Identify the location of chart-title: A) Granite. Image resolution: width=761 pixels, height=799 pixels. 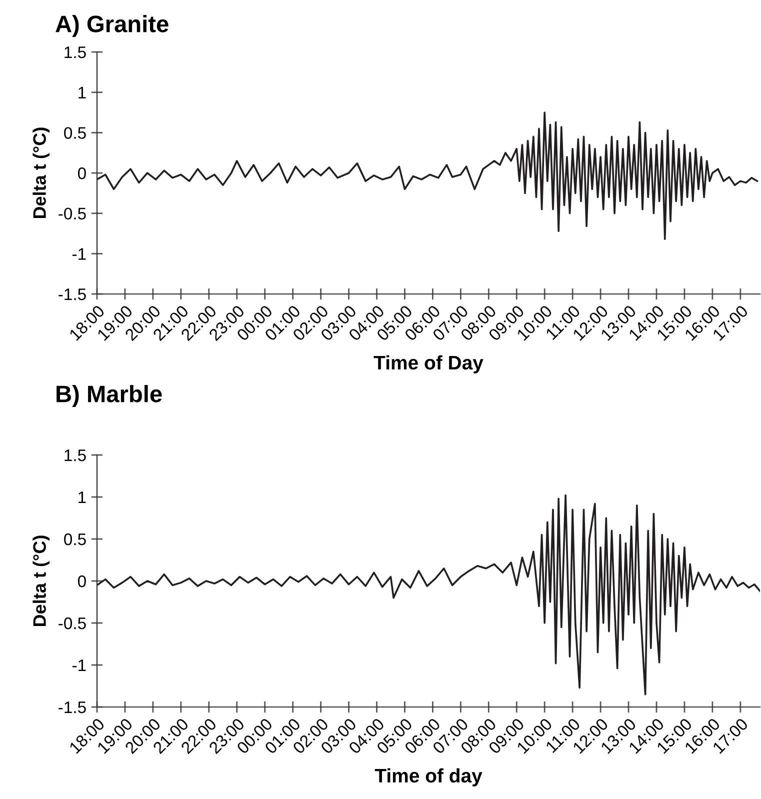
(112, 26).